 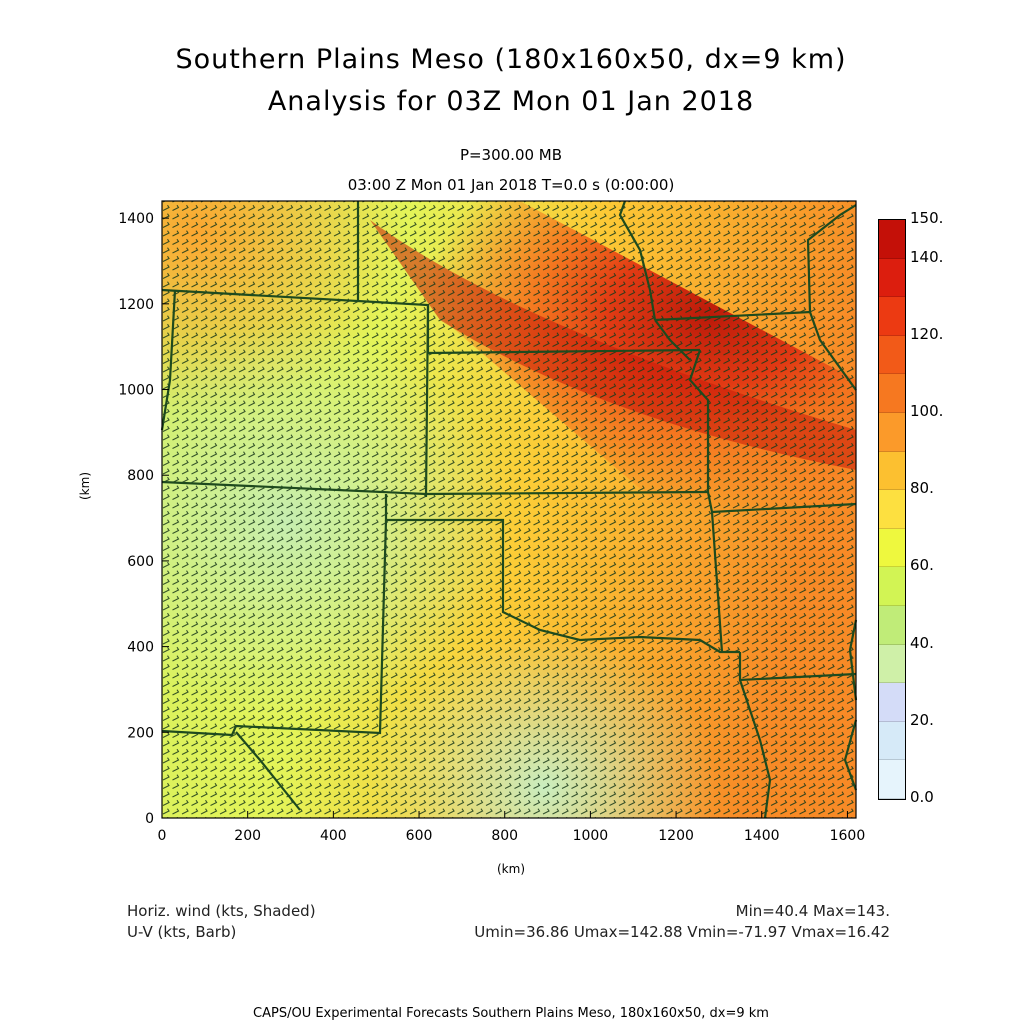 What do you see at coordinates (140, 733) in the screenshot?
I see `y-tick-label: 200` at bounding box center [140, 733].